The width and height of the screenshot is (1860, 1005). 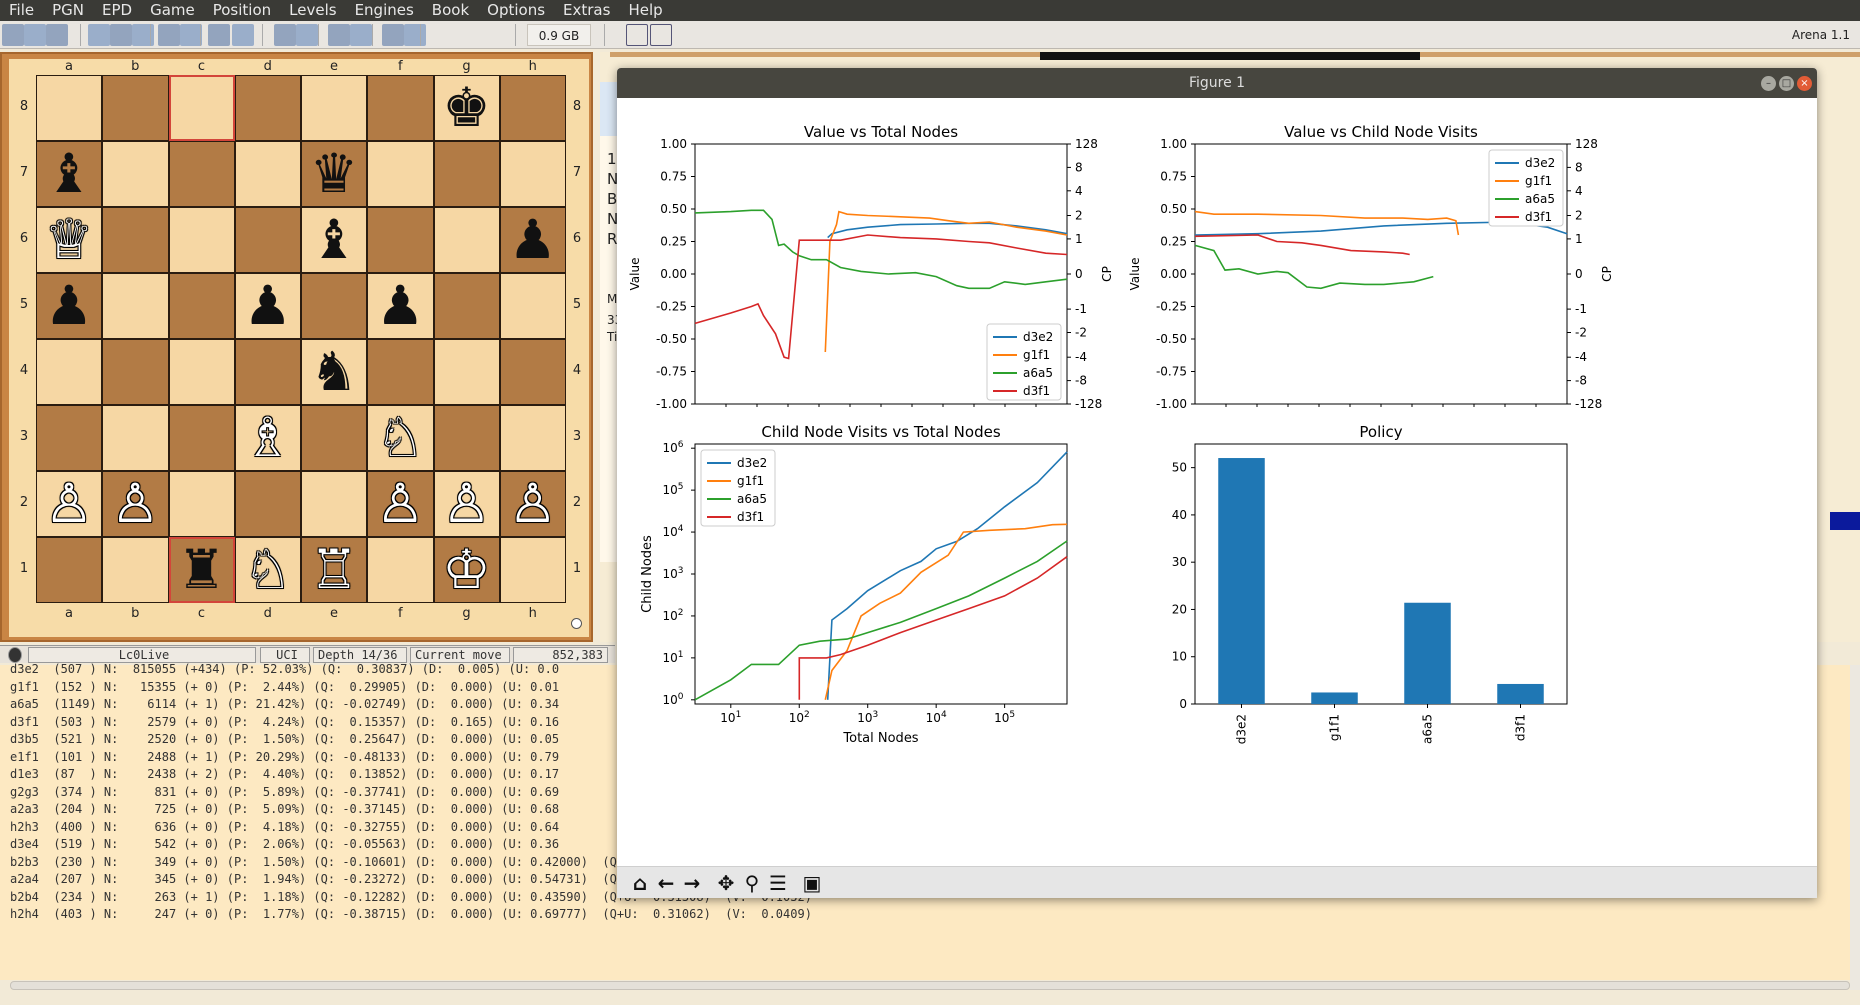 What do you see at coordinates (726, 883) in the screenshot?
I see `pan-icon: ✥` at bounding box center [726, 883].